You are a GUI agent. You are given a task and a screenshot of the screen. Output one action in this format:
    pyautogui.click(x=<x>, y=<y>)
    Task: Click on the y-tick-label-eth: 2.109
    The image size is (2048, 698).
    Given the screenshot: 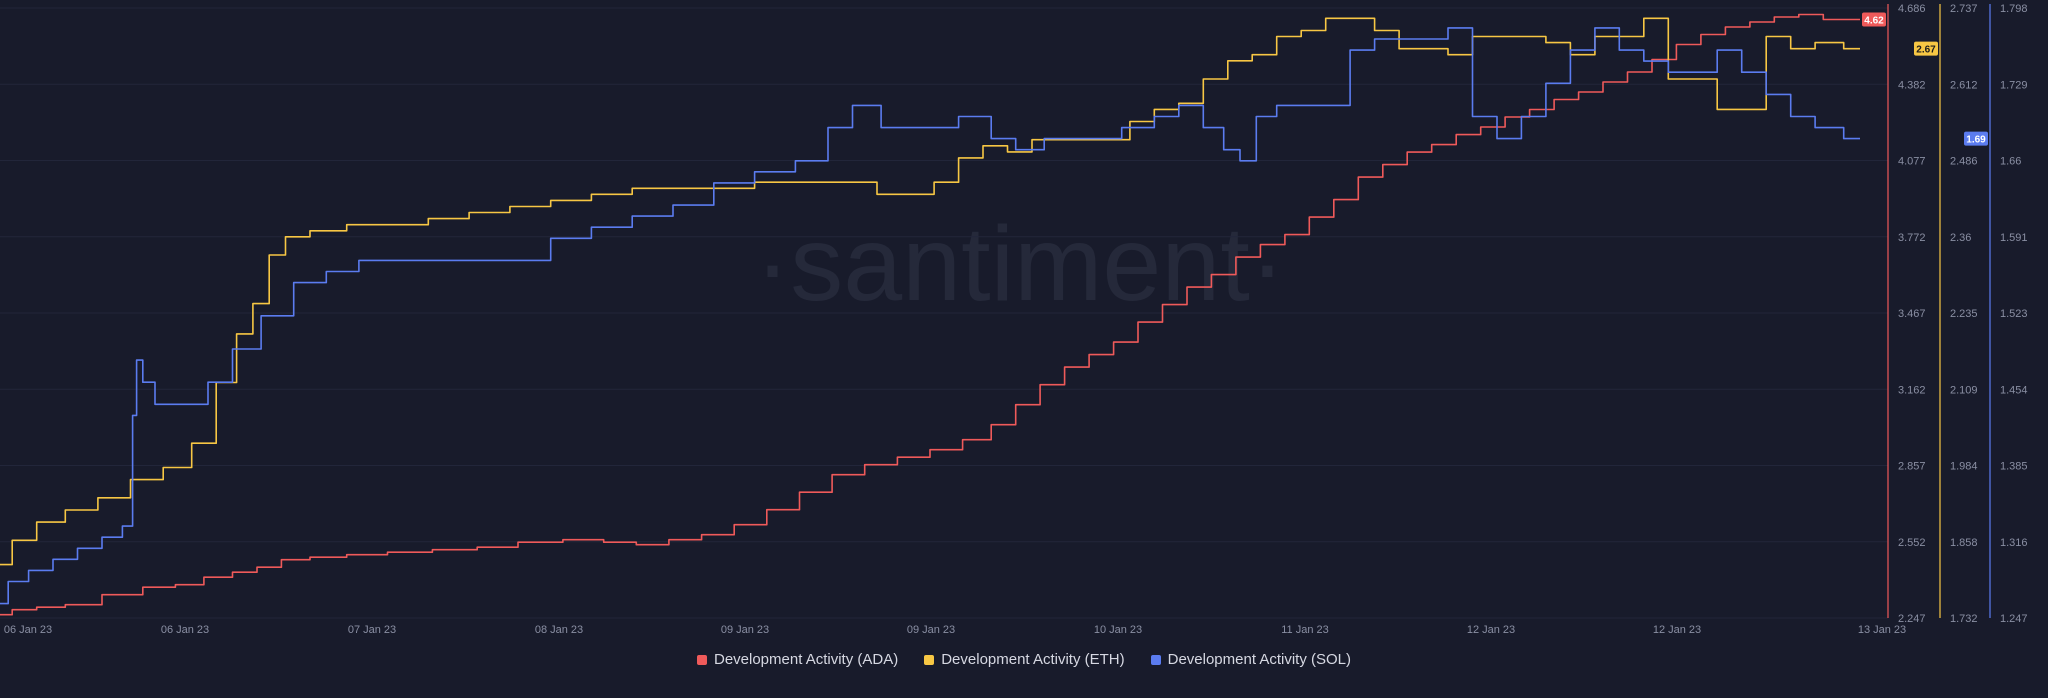 What is the action you would take?
    pyautogui.click(x=1964, y=390)
    